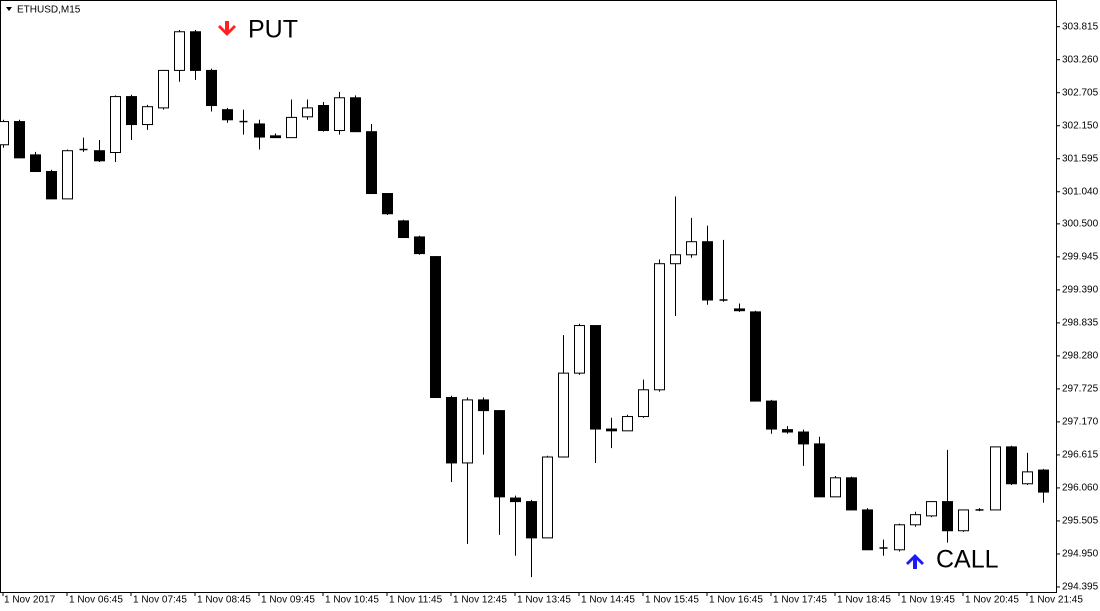 Image resolution: width=1100 pixels, height=611 pixels. I want to click on x-tick-label: 1 Nov 17:45, so click(800, 600).